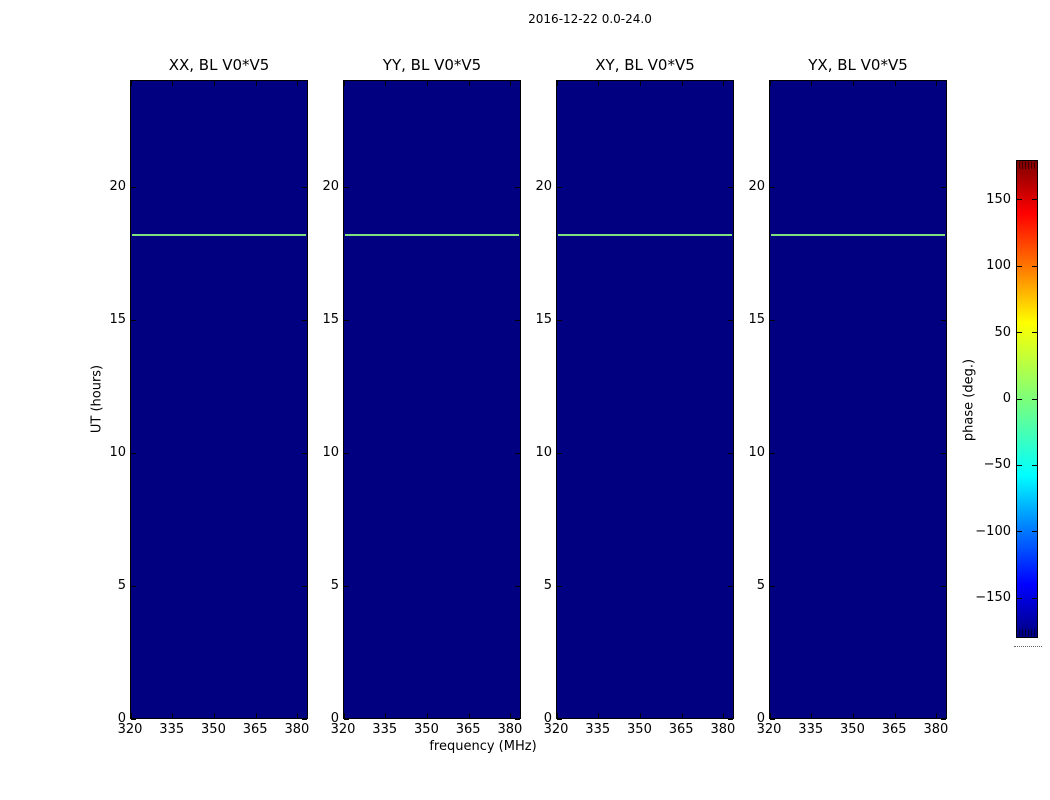  What do you see at coordinates (1002, 332) in the screenshot?
I see `colorbar-tick-label: 50` at bounding box center [1002, 332].